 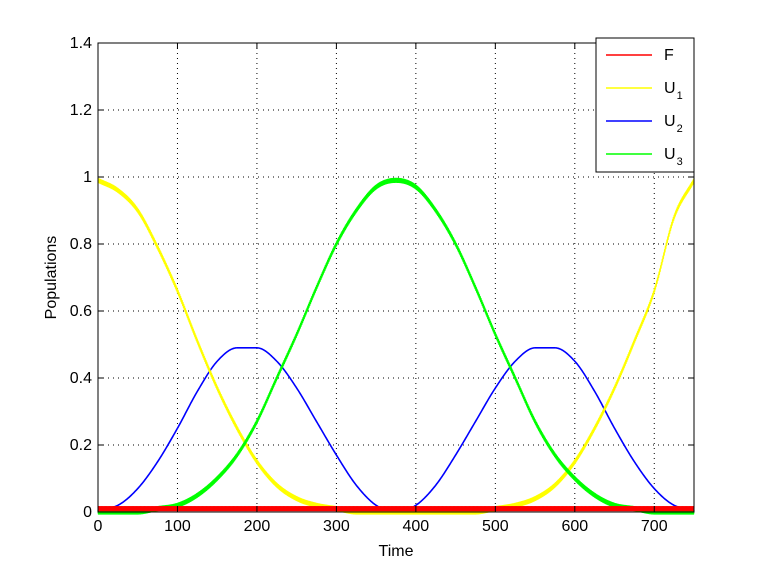 I want to click on x-tick-label: 600, so click(x=574, y=526).